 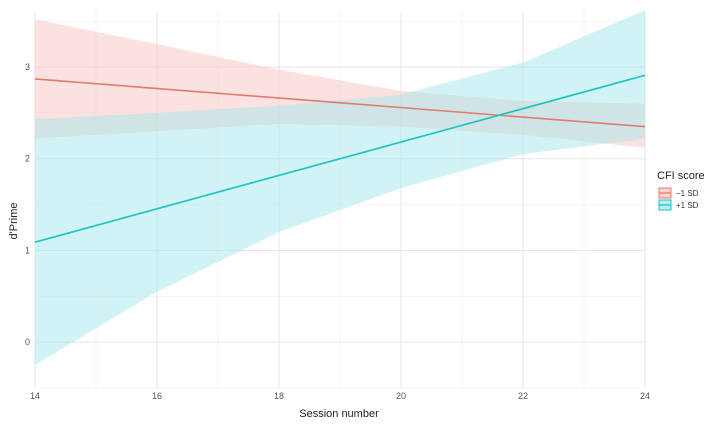 I want to click on y-tick-label: 0, so click(x=27, y=342).